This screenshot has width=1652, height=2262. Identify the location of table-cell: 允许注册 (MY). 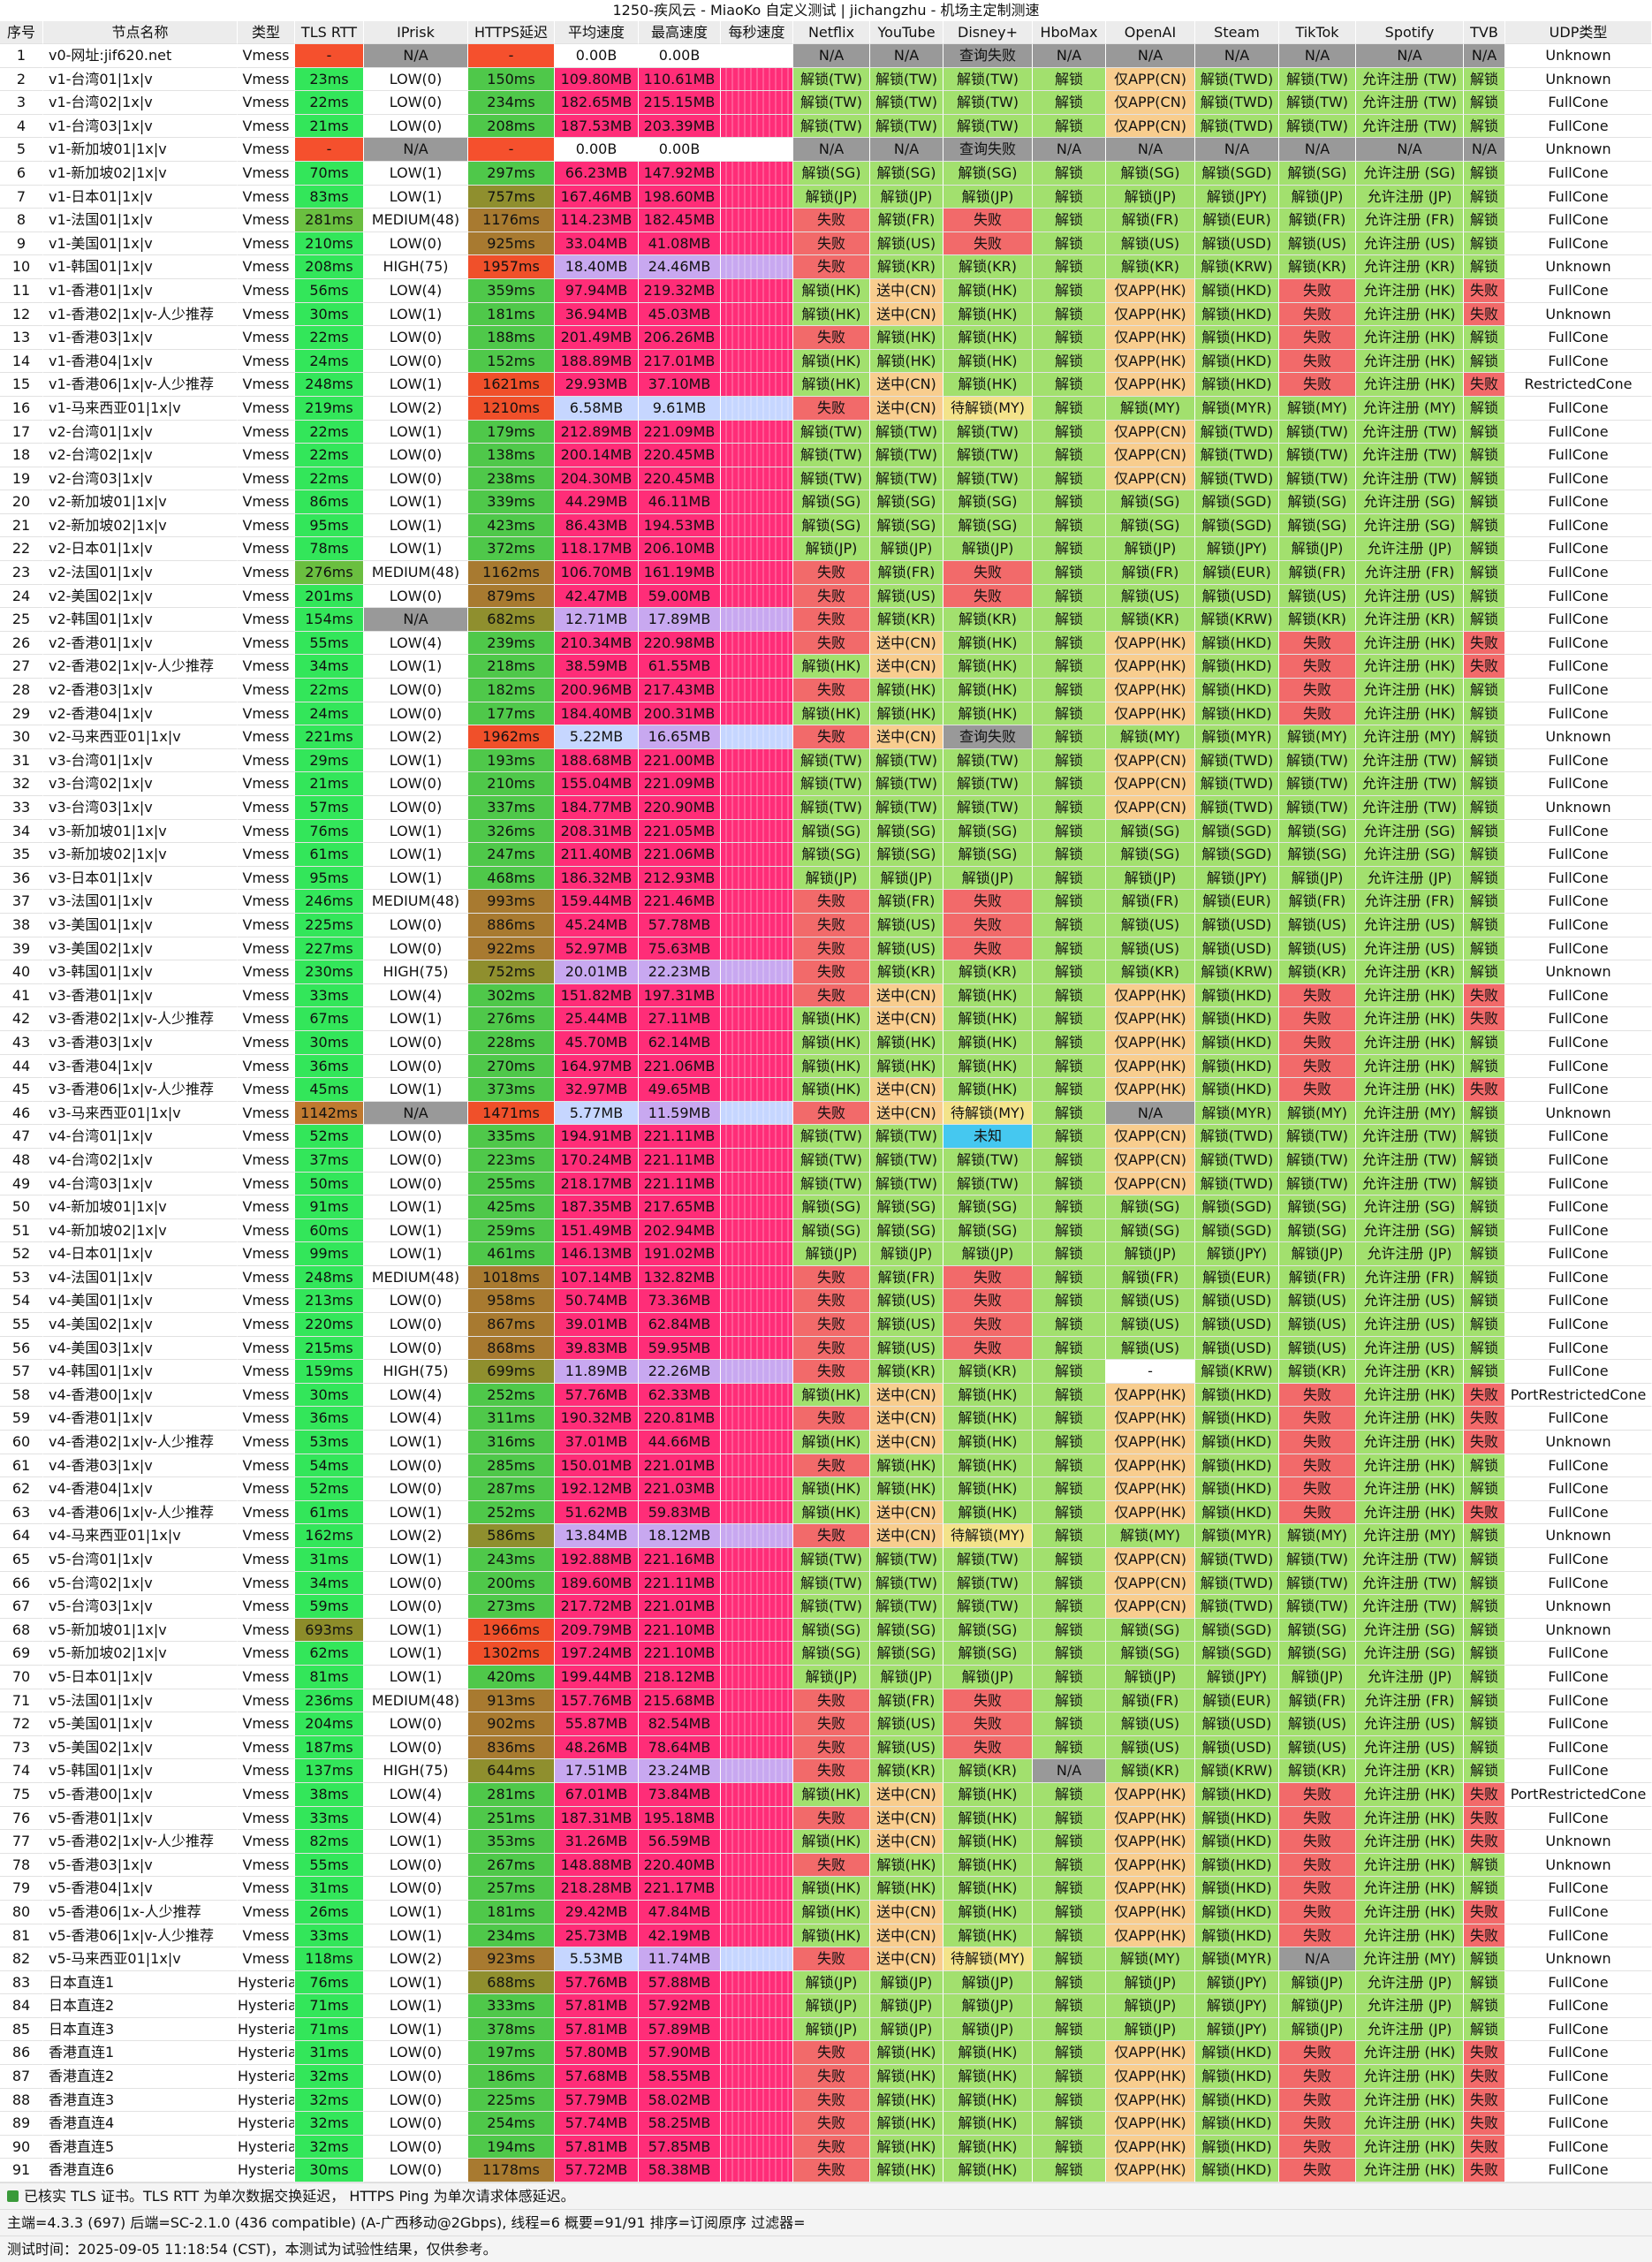
(1410, 408).